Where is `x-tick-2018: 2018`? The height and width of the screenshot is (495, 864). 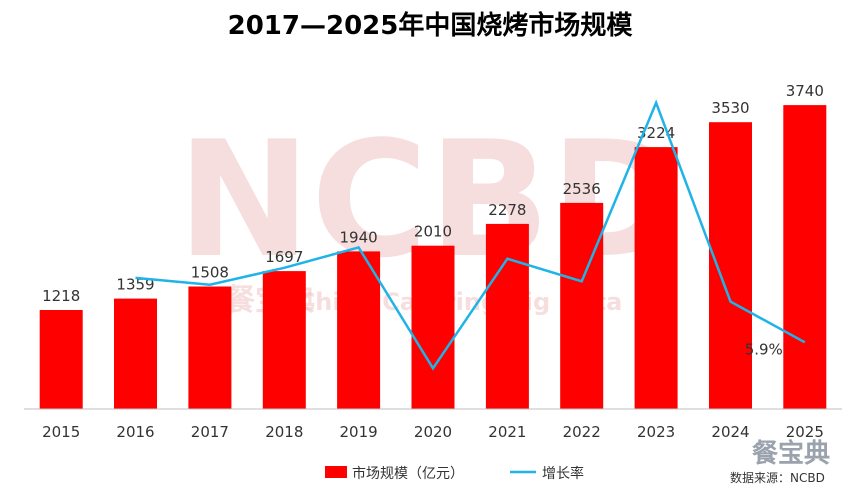 x-tick-2018: 2018 is located at coordinates (284, 432).